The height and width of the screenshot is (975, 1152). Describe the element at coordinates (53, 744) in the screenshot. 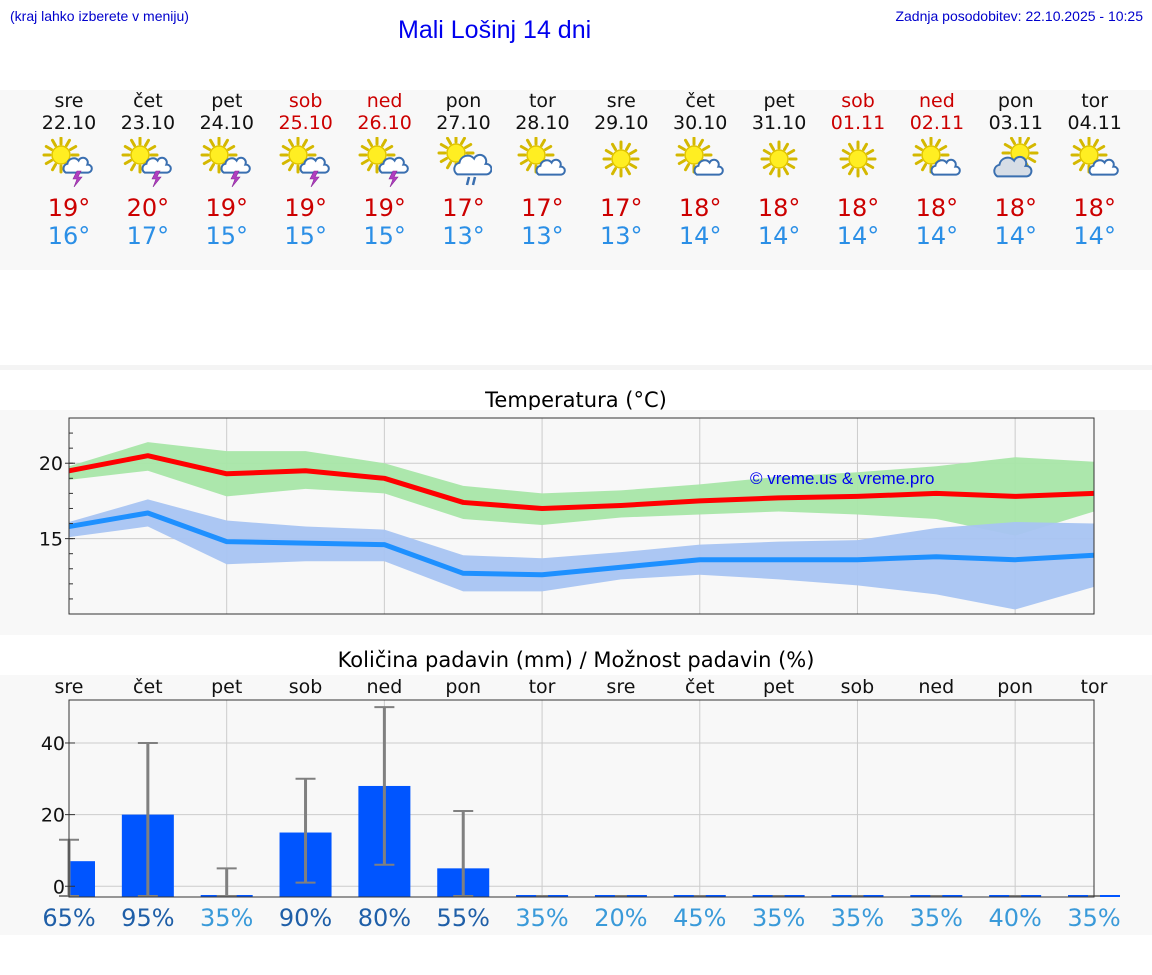

I see `y-tick-label: 40` at that location.